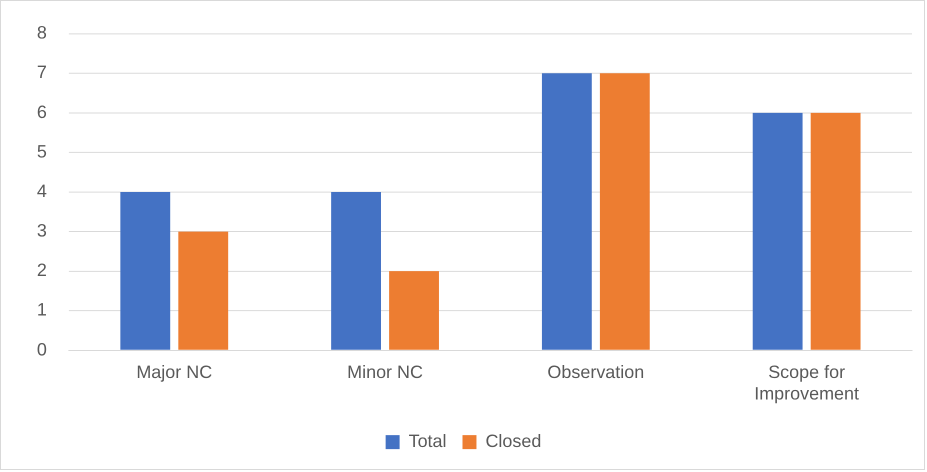  What do you see at coordinates (41, 151) in the screenshot?
I see `y-tick-label: 5` at bounding box center [41, 151].